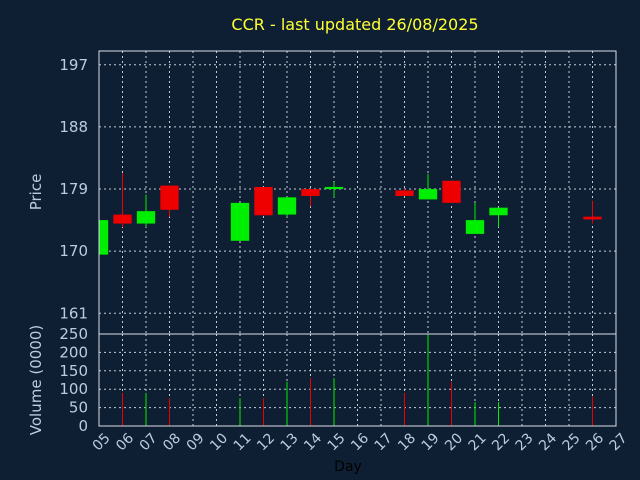 Image resolution: width=640 pixels, height=480 pixels. Describe the element at coordinates (73, 313) in the screenshot. I see `price-tick-label: 161` at that location.